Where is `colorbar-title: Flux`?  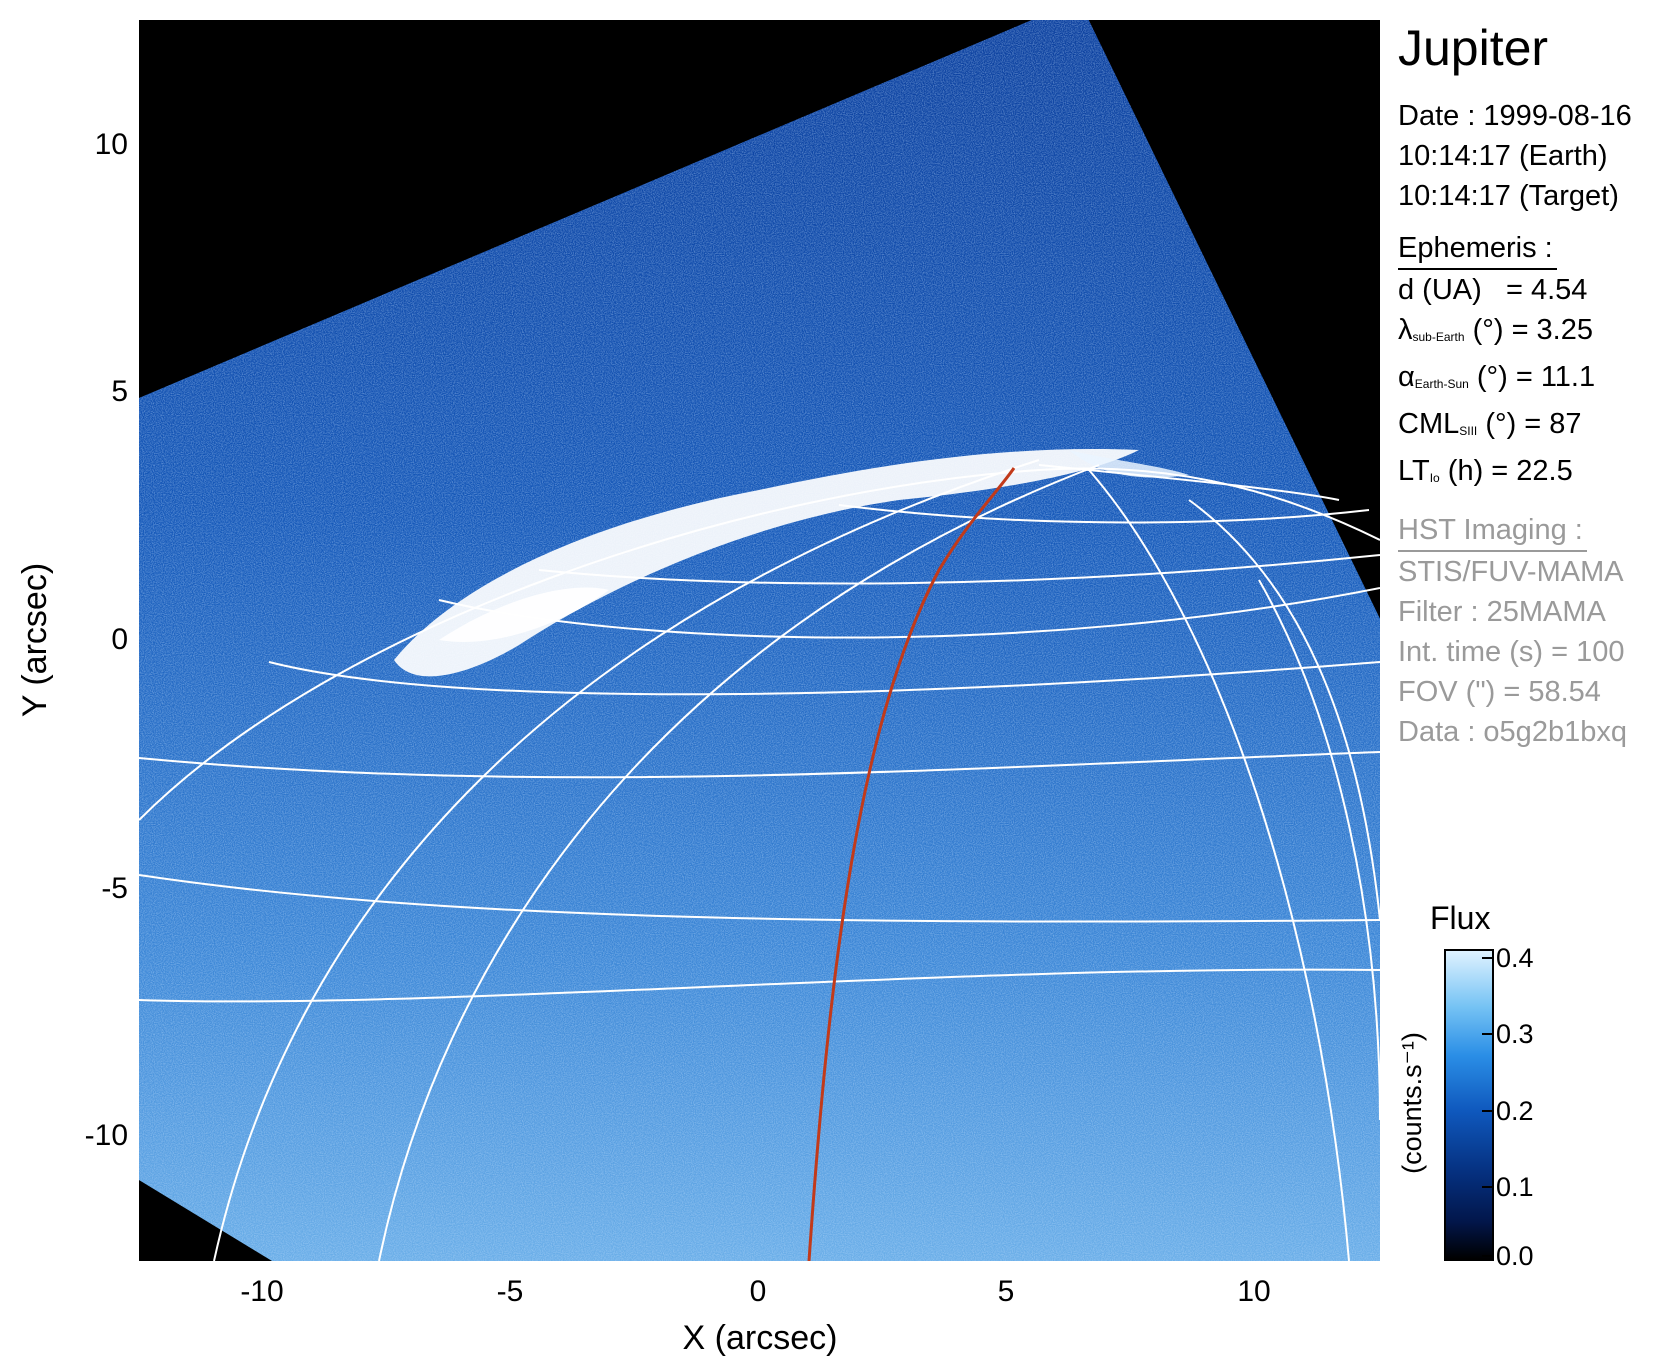
colorbar-title: Flux is located at coordinates (1460, 918).